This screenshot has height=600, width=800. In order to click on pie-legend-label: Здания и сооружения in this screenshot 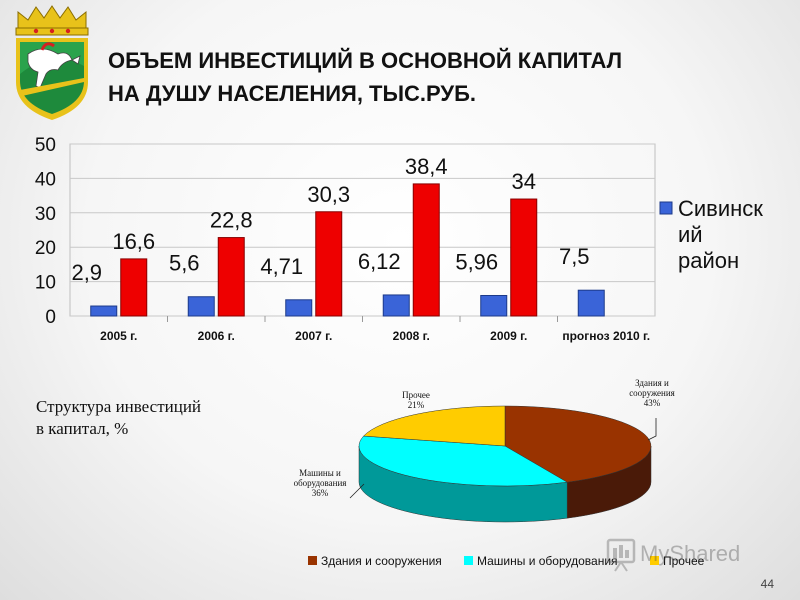, I will do `click(381, 561)`.